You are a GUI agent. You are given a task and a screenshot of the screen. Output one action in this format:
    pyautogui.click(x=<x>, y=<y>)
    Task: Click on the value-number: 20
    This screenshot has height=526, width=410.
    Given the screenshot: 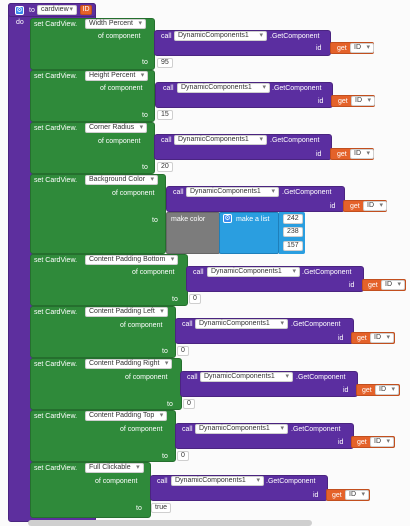 What is the action you would take?
    pyautogui.click(x=165, y=167)
    